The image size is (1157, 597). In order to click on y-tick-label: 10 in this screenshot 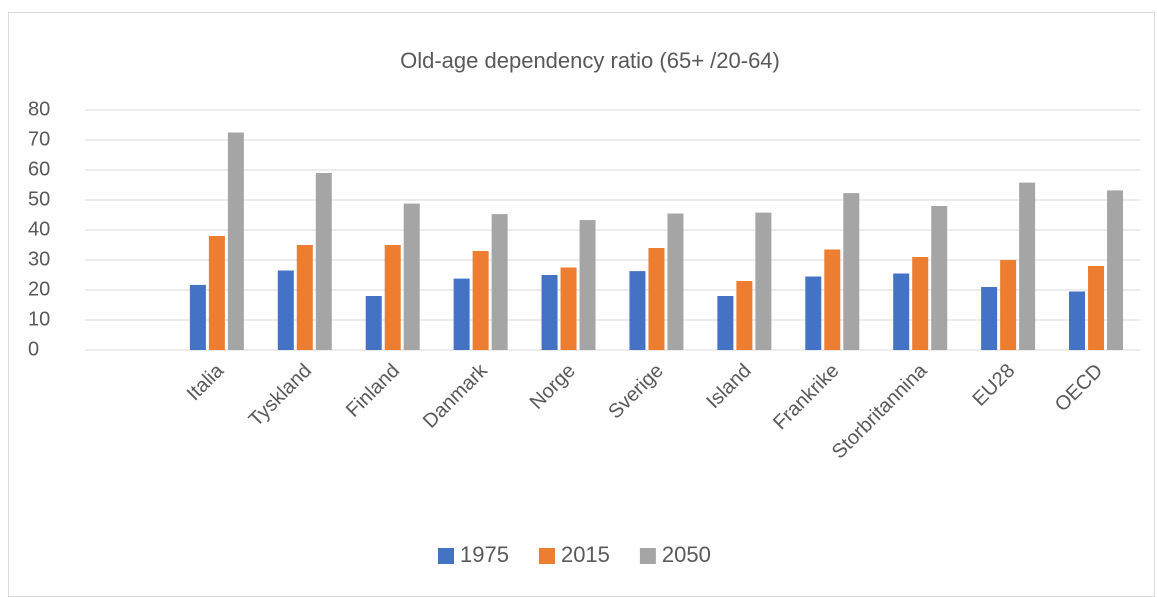, I will do `click(39, 319)`.